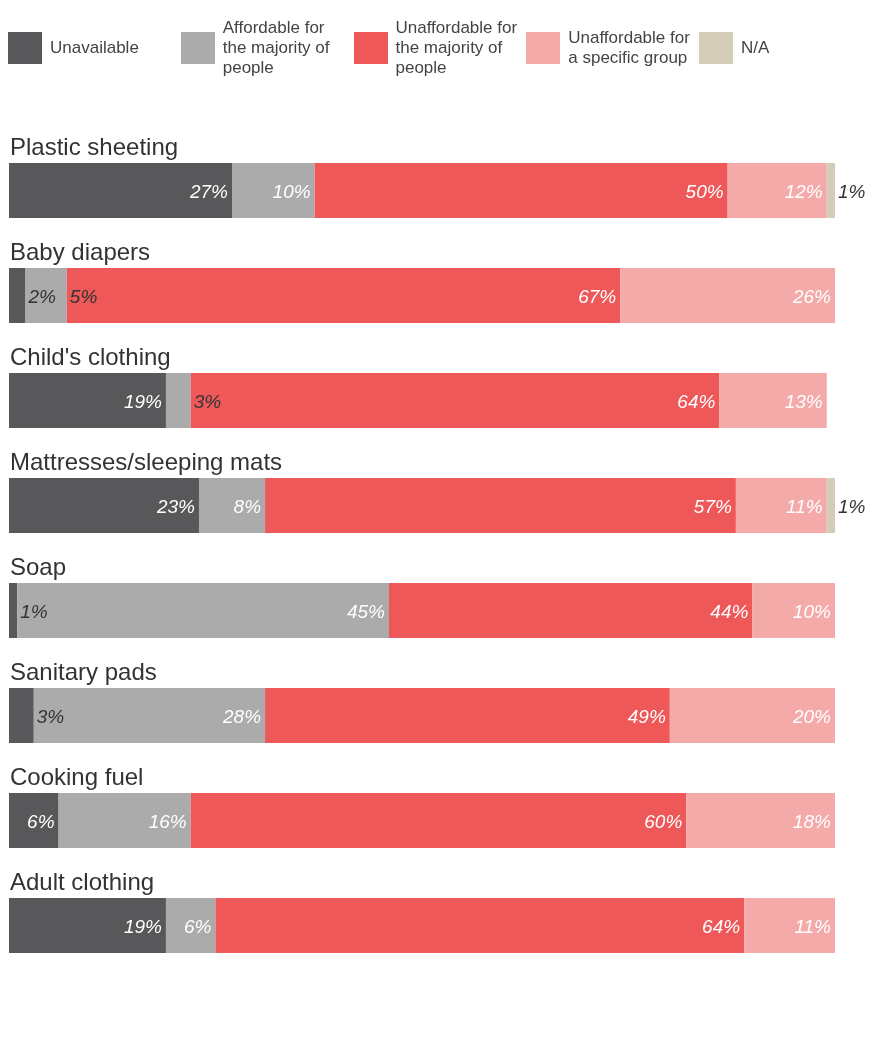 This screenshot has height=1054, width=879. What do you see at coordinates (38, 566) in the screenshot?
I see `y-tick-label: Soap` at bounding box center [38, 566].